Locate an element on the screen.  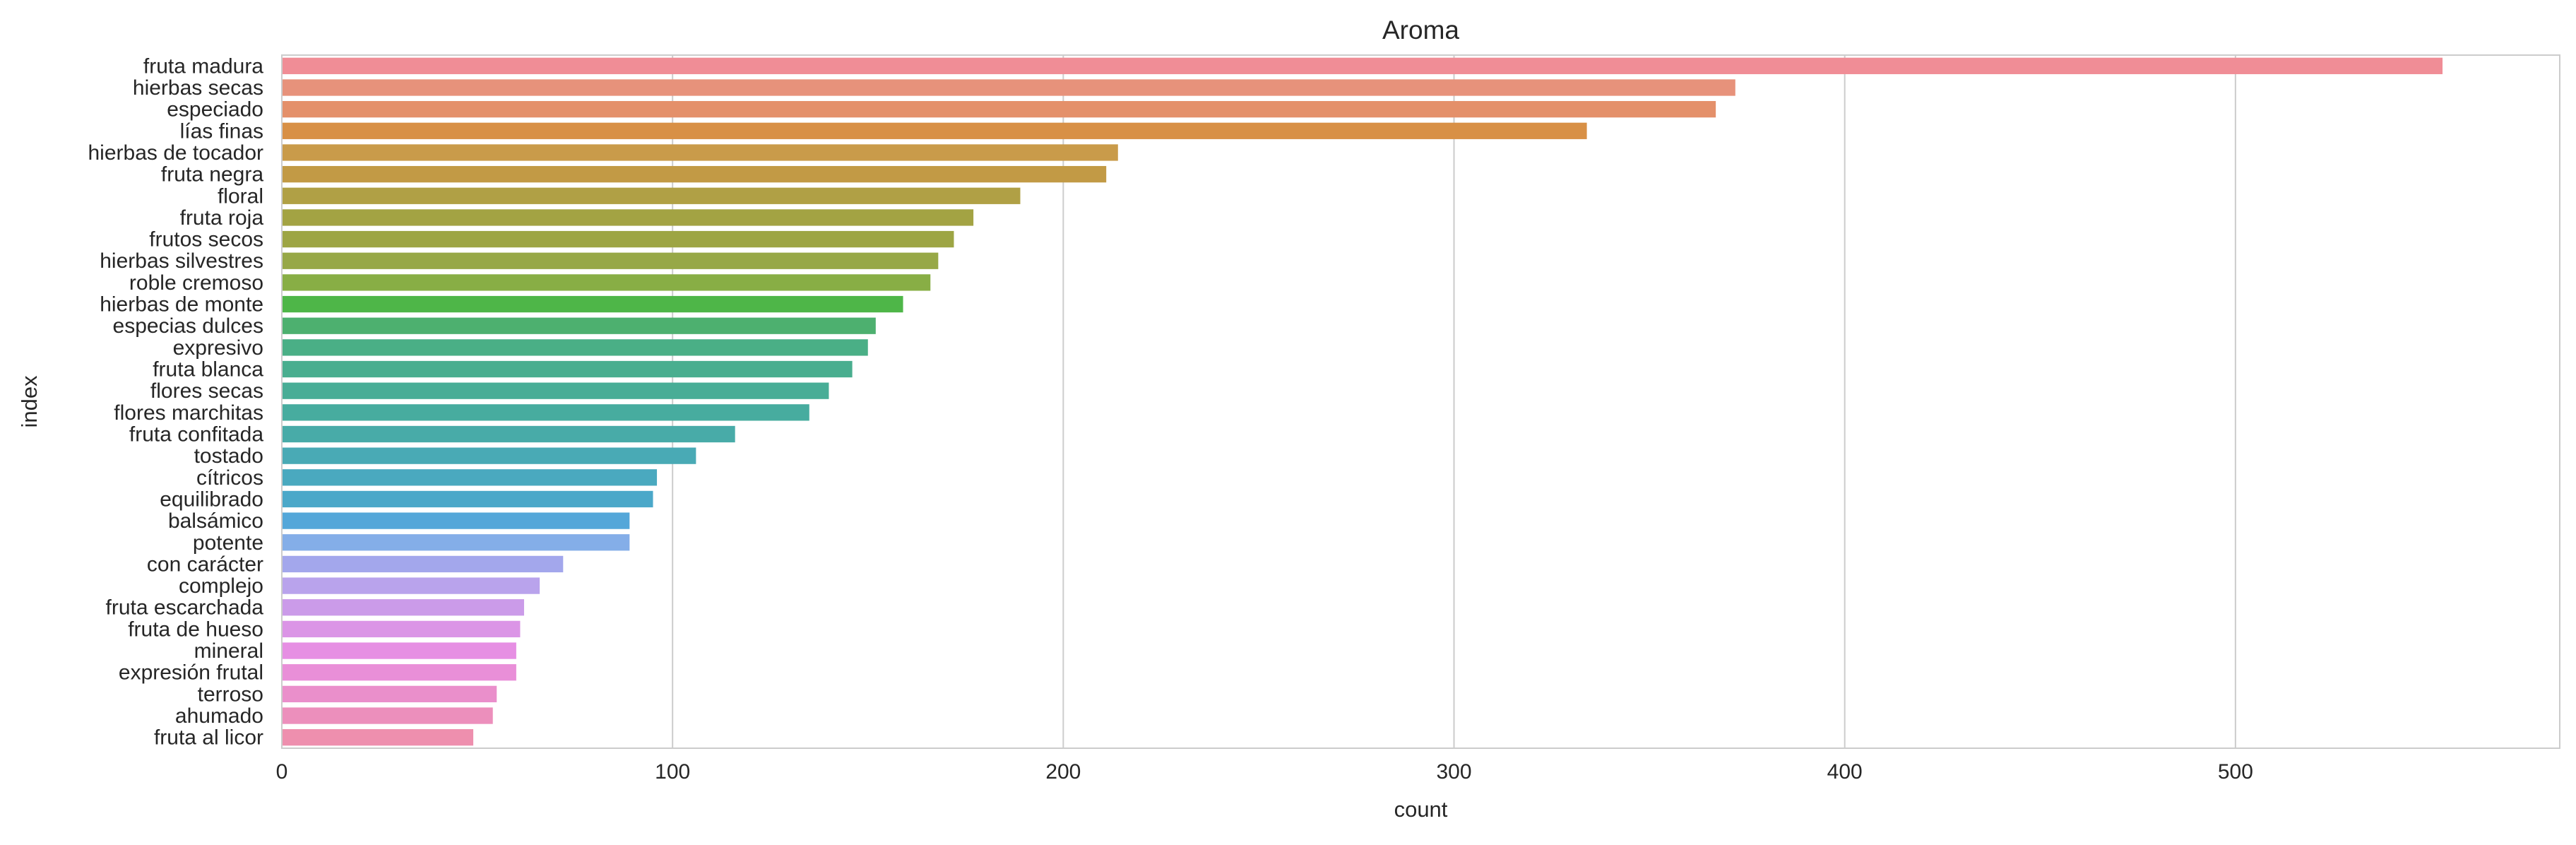
category-label: fruta de hueso is located at coordinates (195, 629).